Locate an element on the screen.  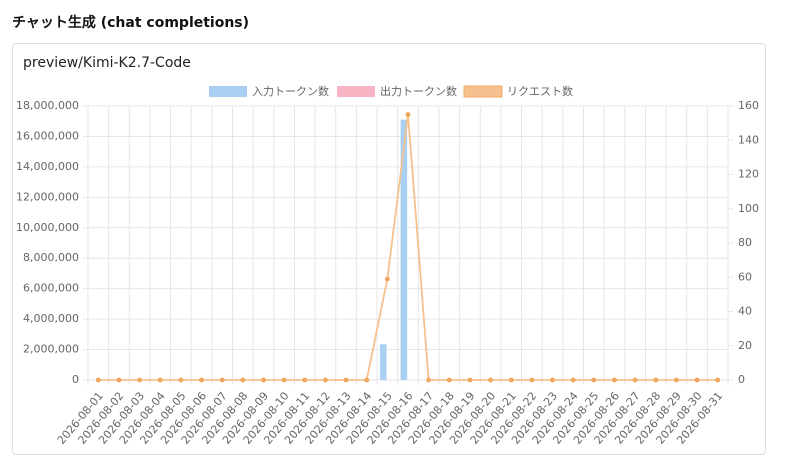
legend-label: 出力トークン数 is located at coordinates (418, 91).